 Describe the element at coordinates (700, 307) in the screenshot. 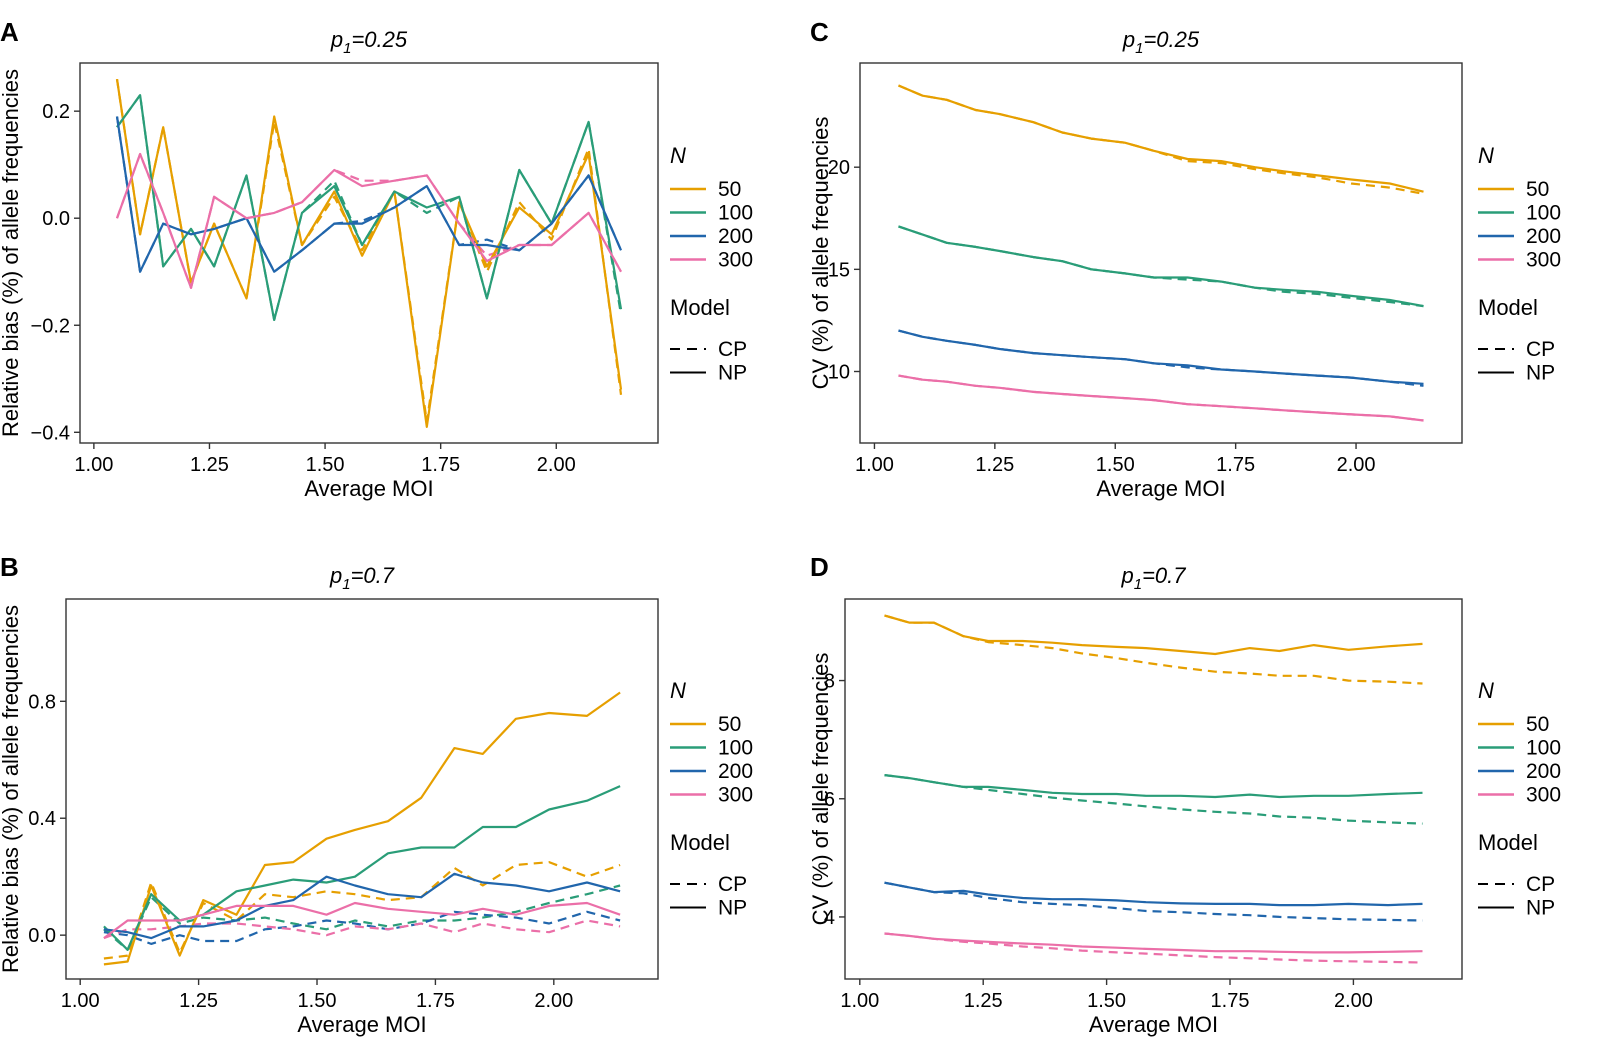

I see `legend-model-title: Model` at that location.